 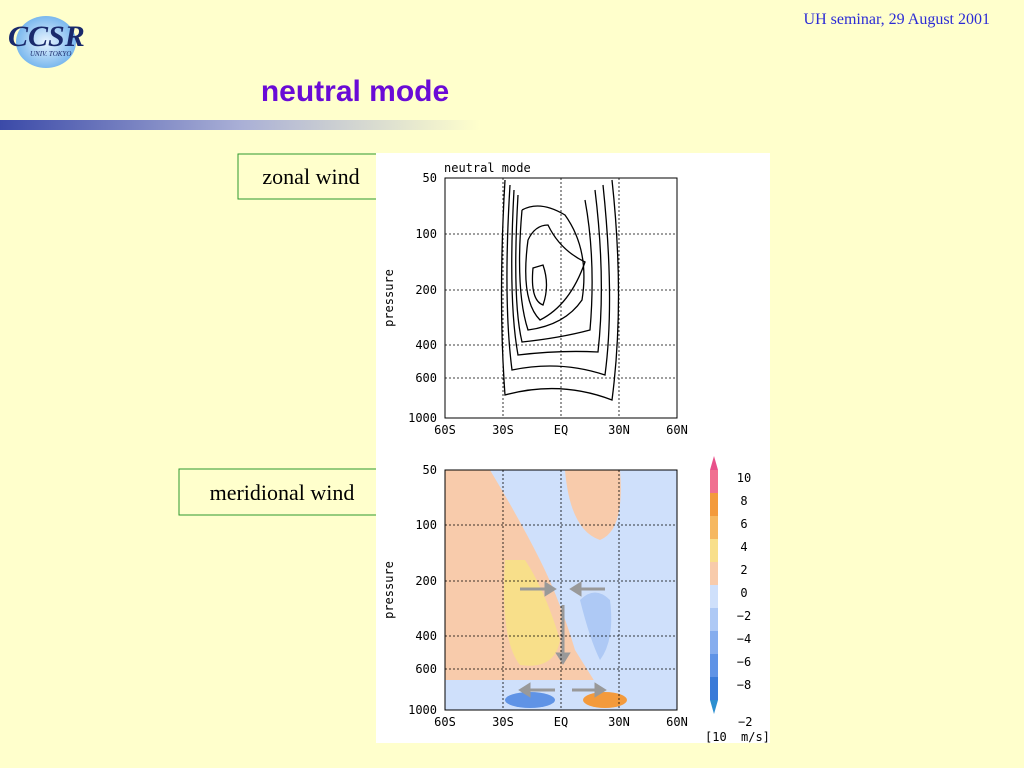 What do you see at coordinates (743, 501) in the screenshot?
I see `colorbar-tick-label: 8` at bounding box center [743, 501].